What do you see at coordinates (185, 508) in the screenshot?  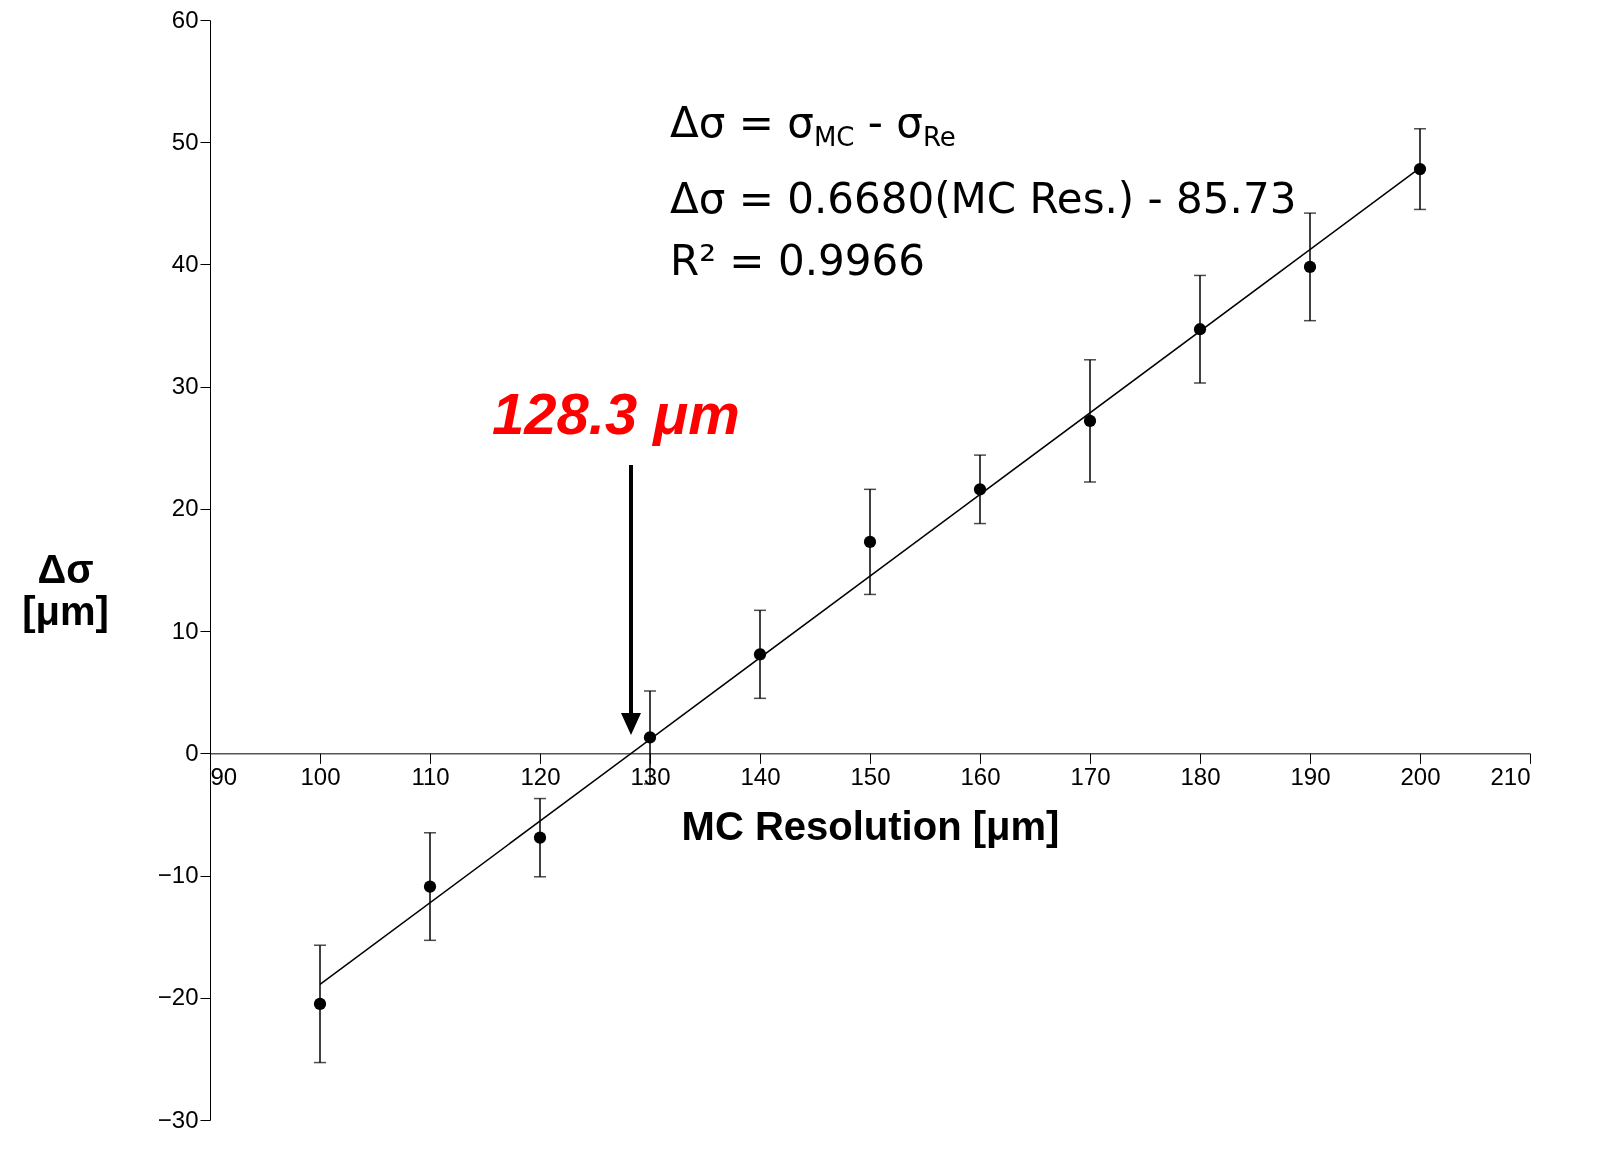 I see `y-tick-label: 20` at bounding box center [185, 508].